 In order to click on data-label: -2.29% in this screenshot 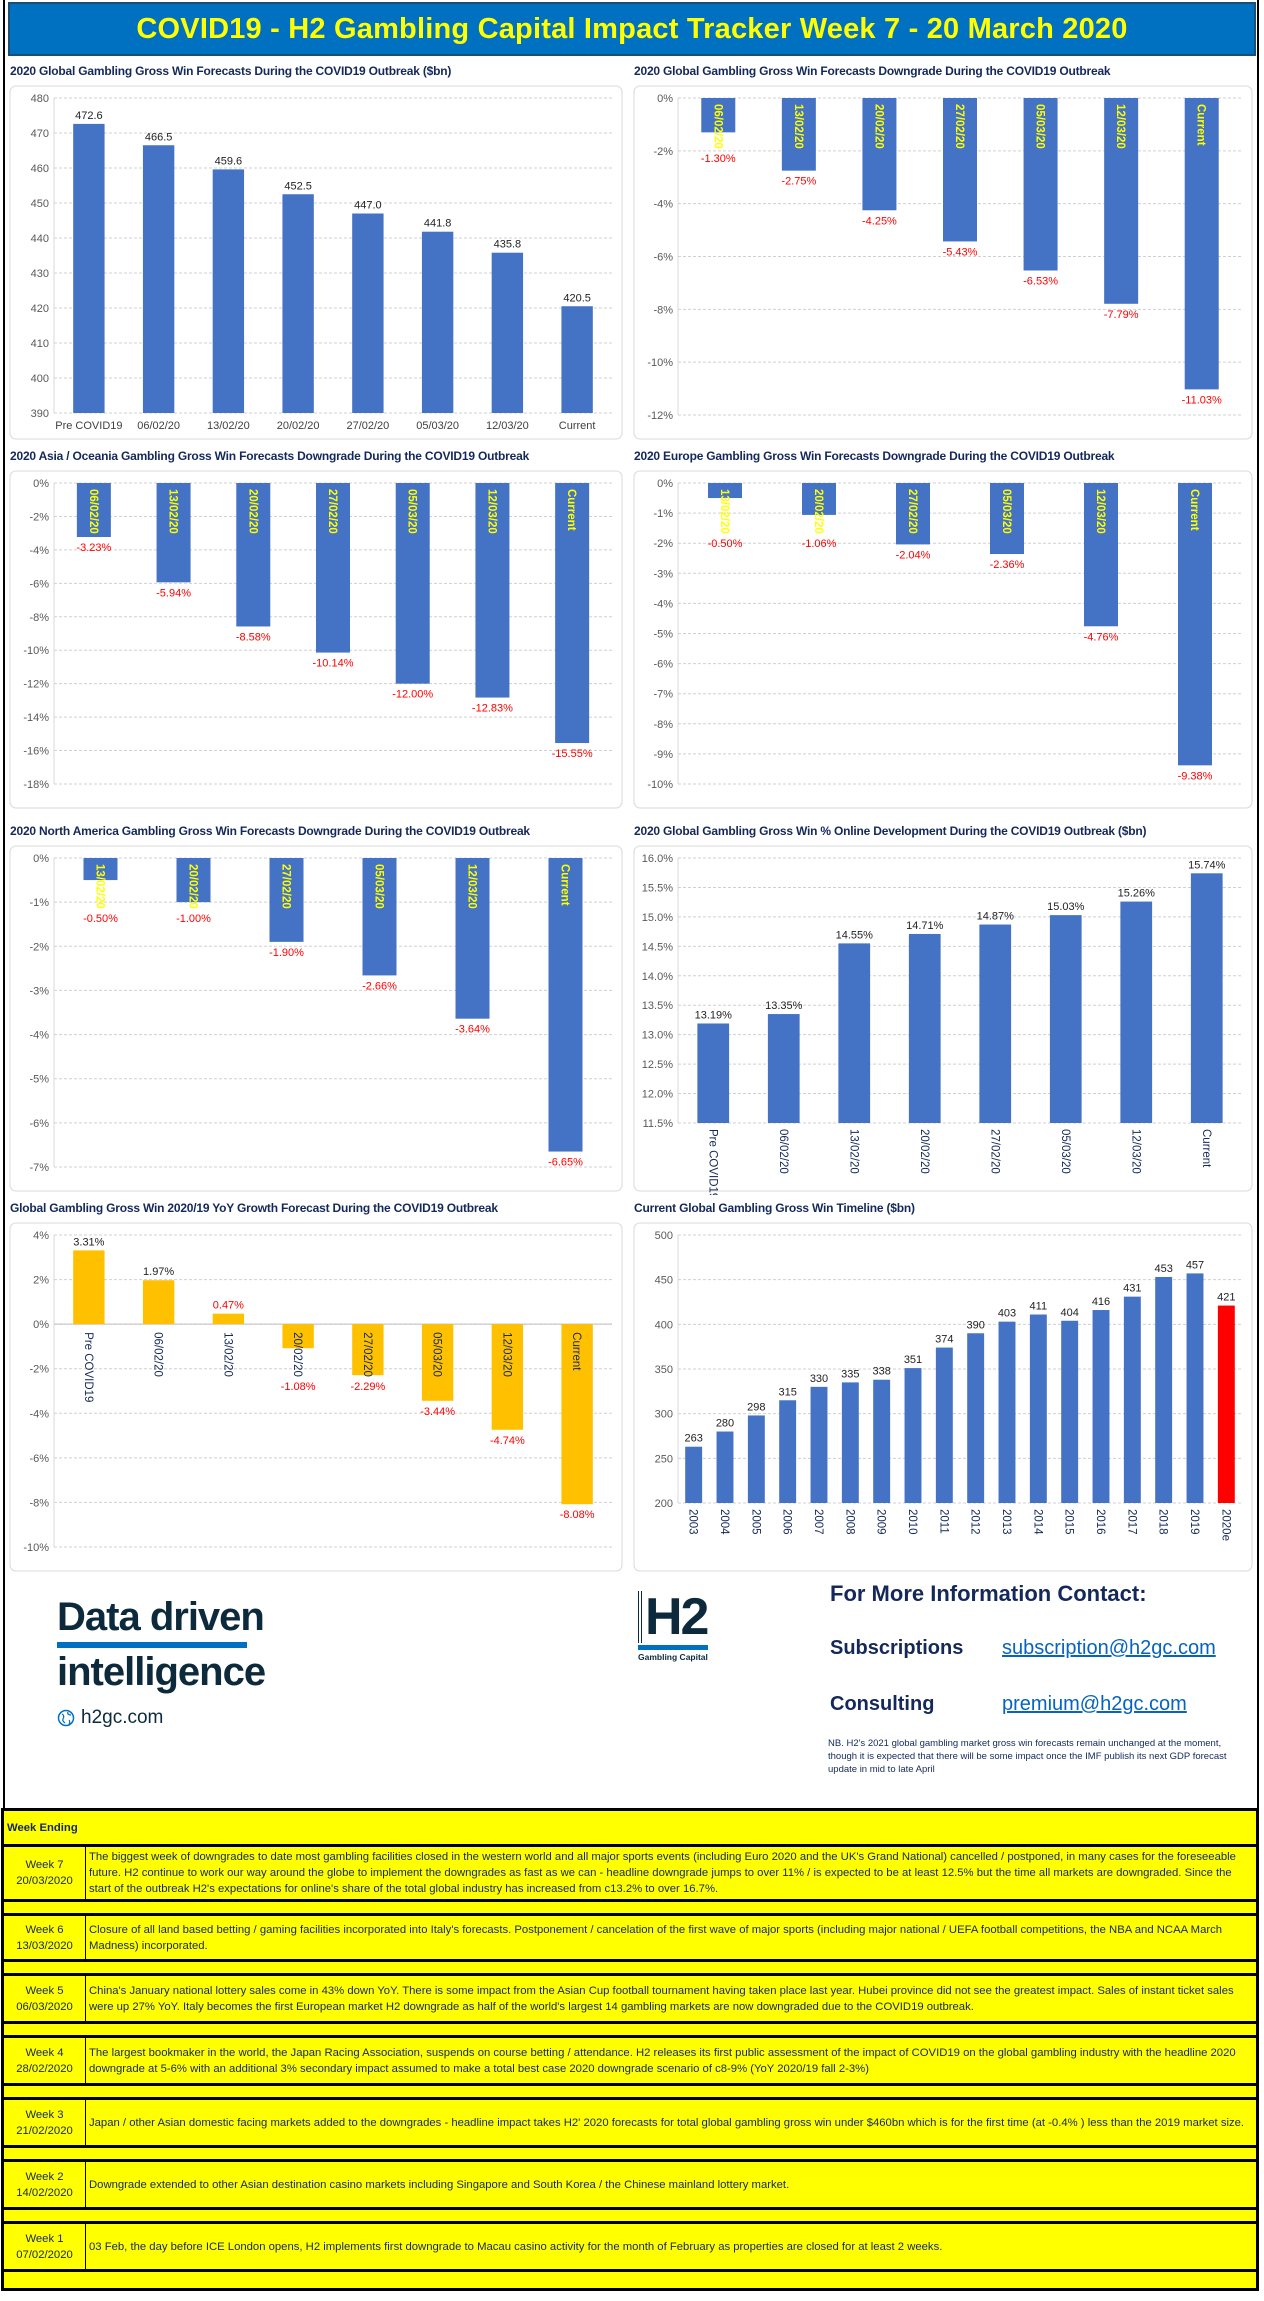, I will do `click(367, 1387)`.